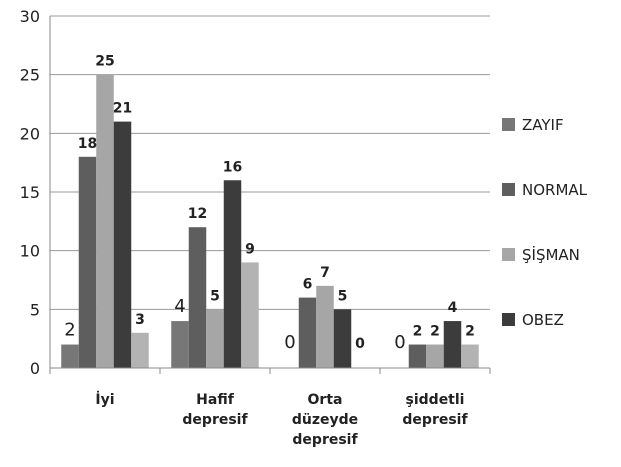 The width and height of the screenshot is (621, 467). I want to click on y-tick-label: 15, so click(30, 192).